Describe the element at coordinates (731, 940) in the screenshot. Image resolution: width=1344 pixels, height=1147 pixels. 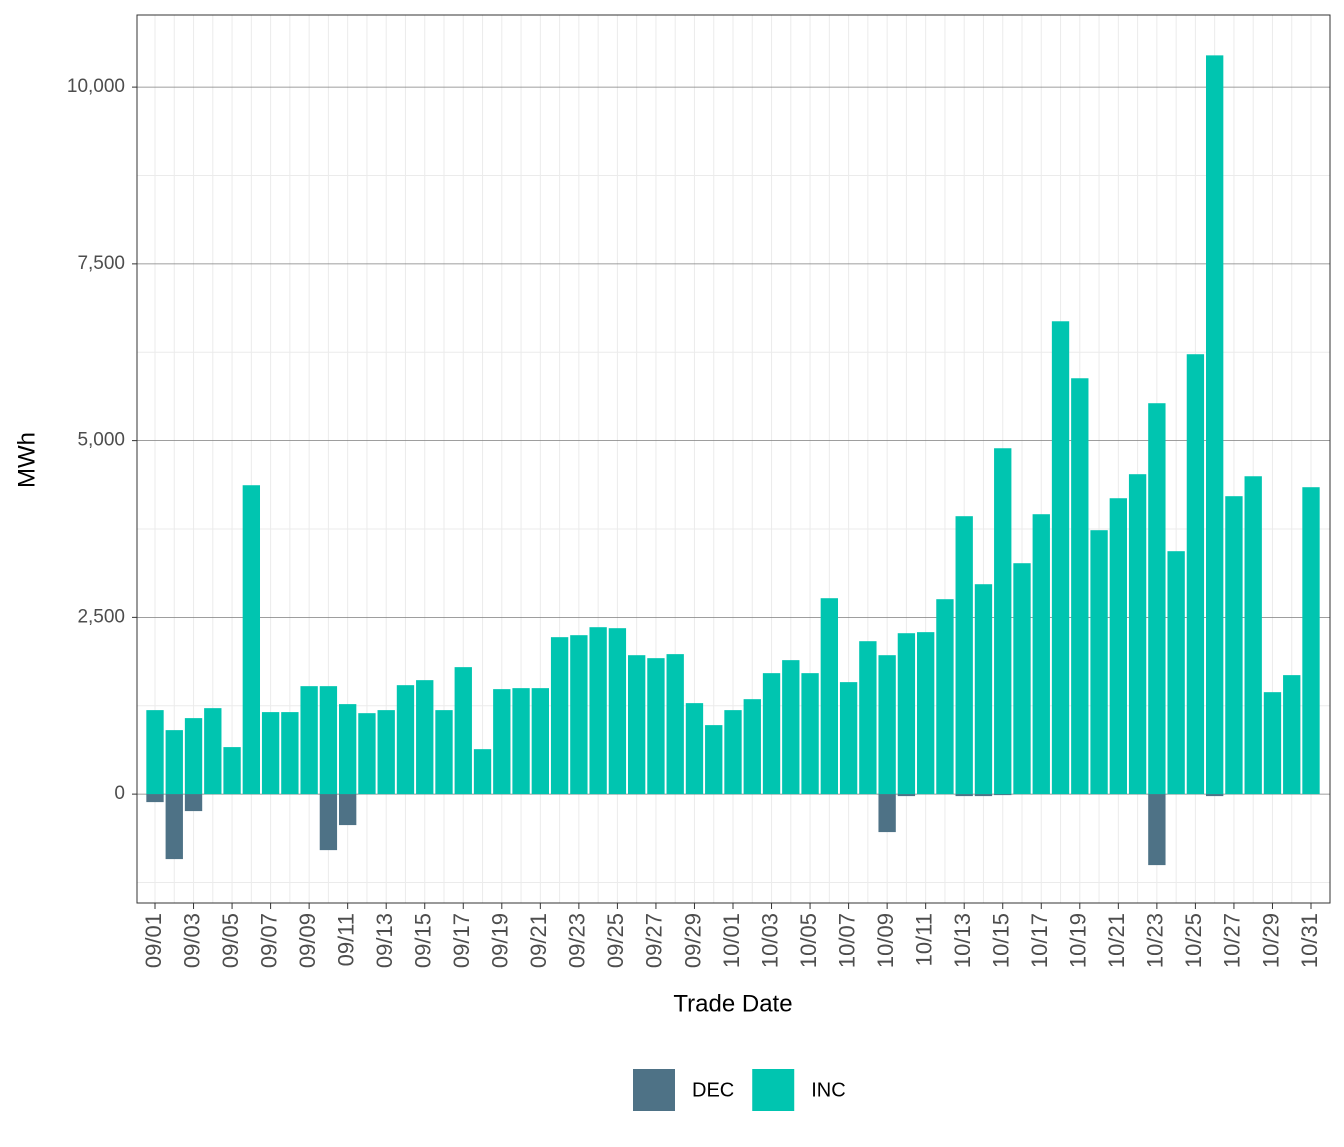
I see `x-tick-label: 10/01` at that location.